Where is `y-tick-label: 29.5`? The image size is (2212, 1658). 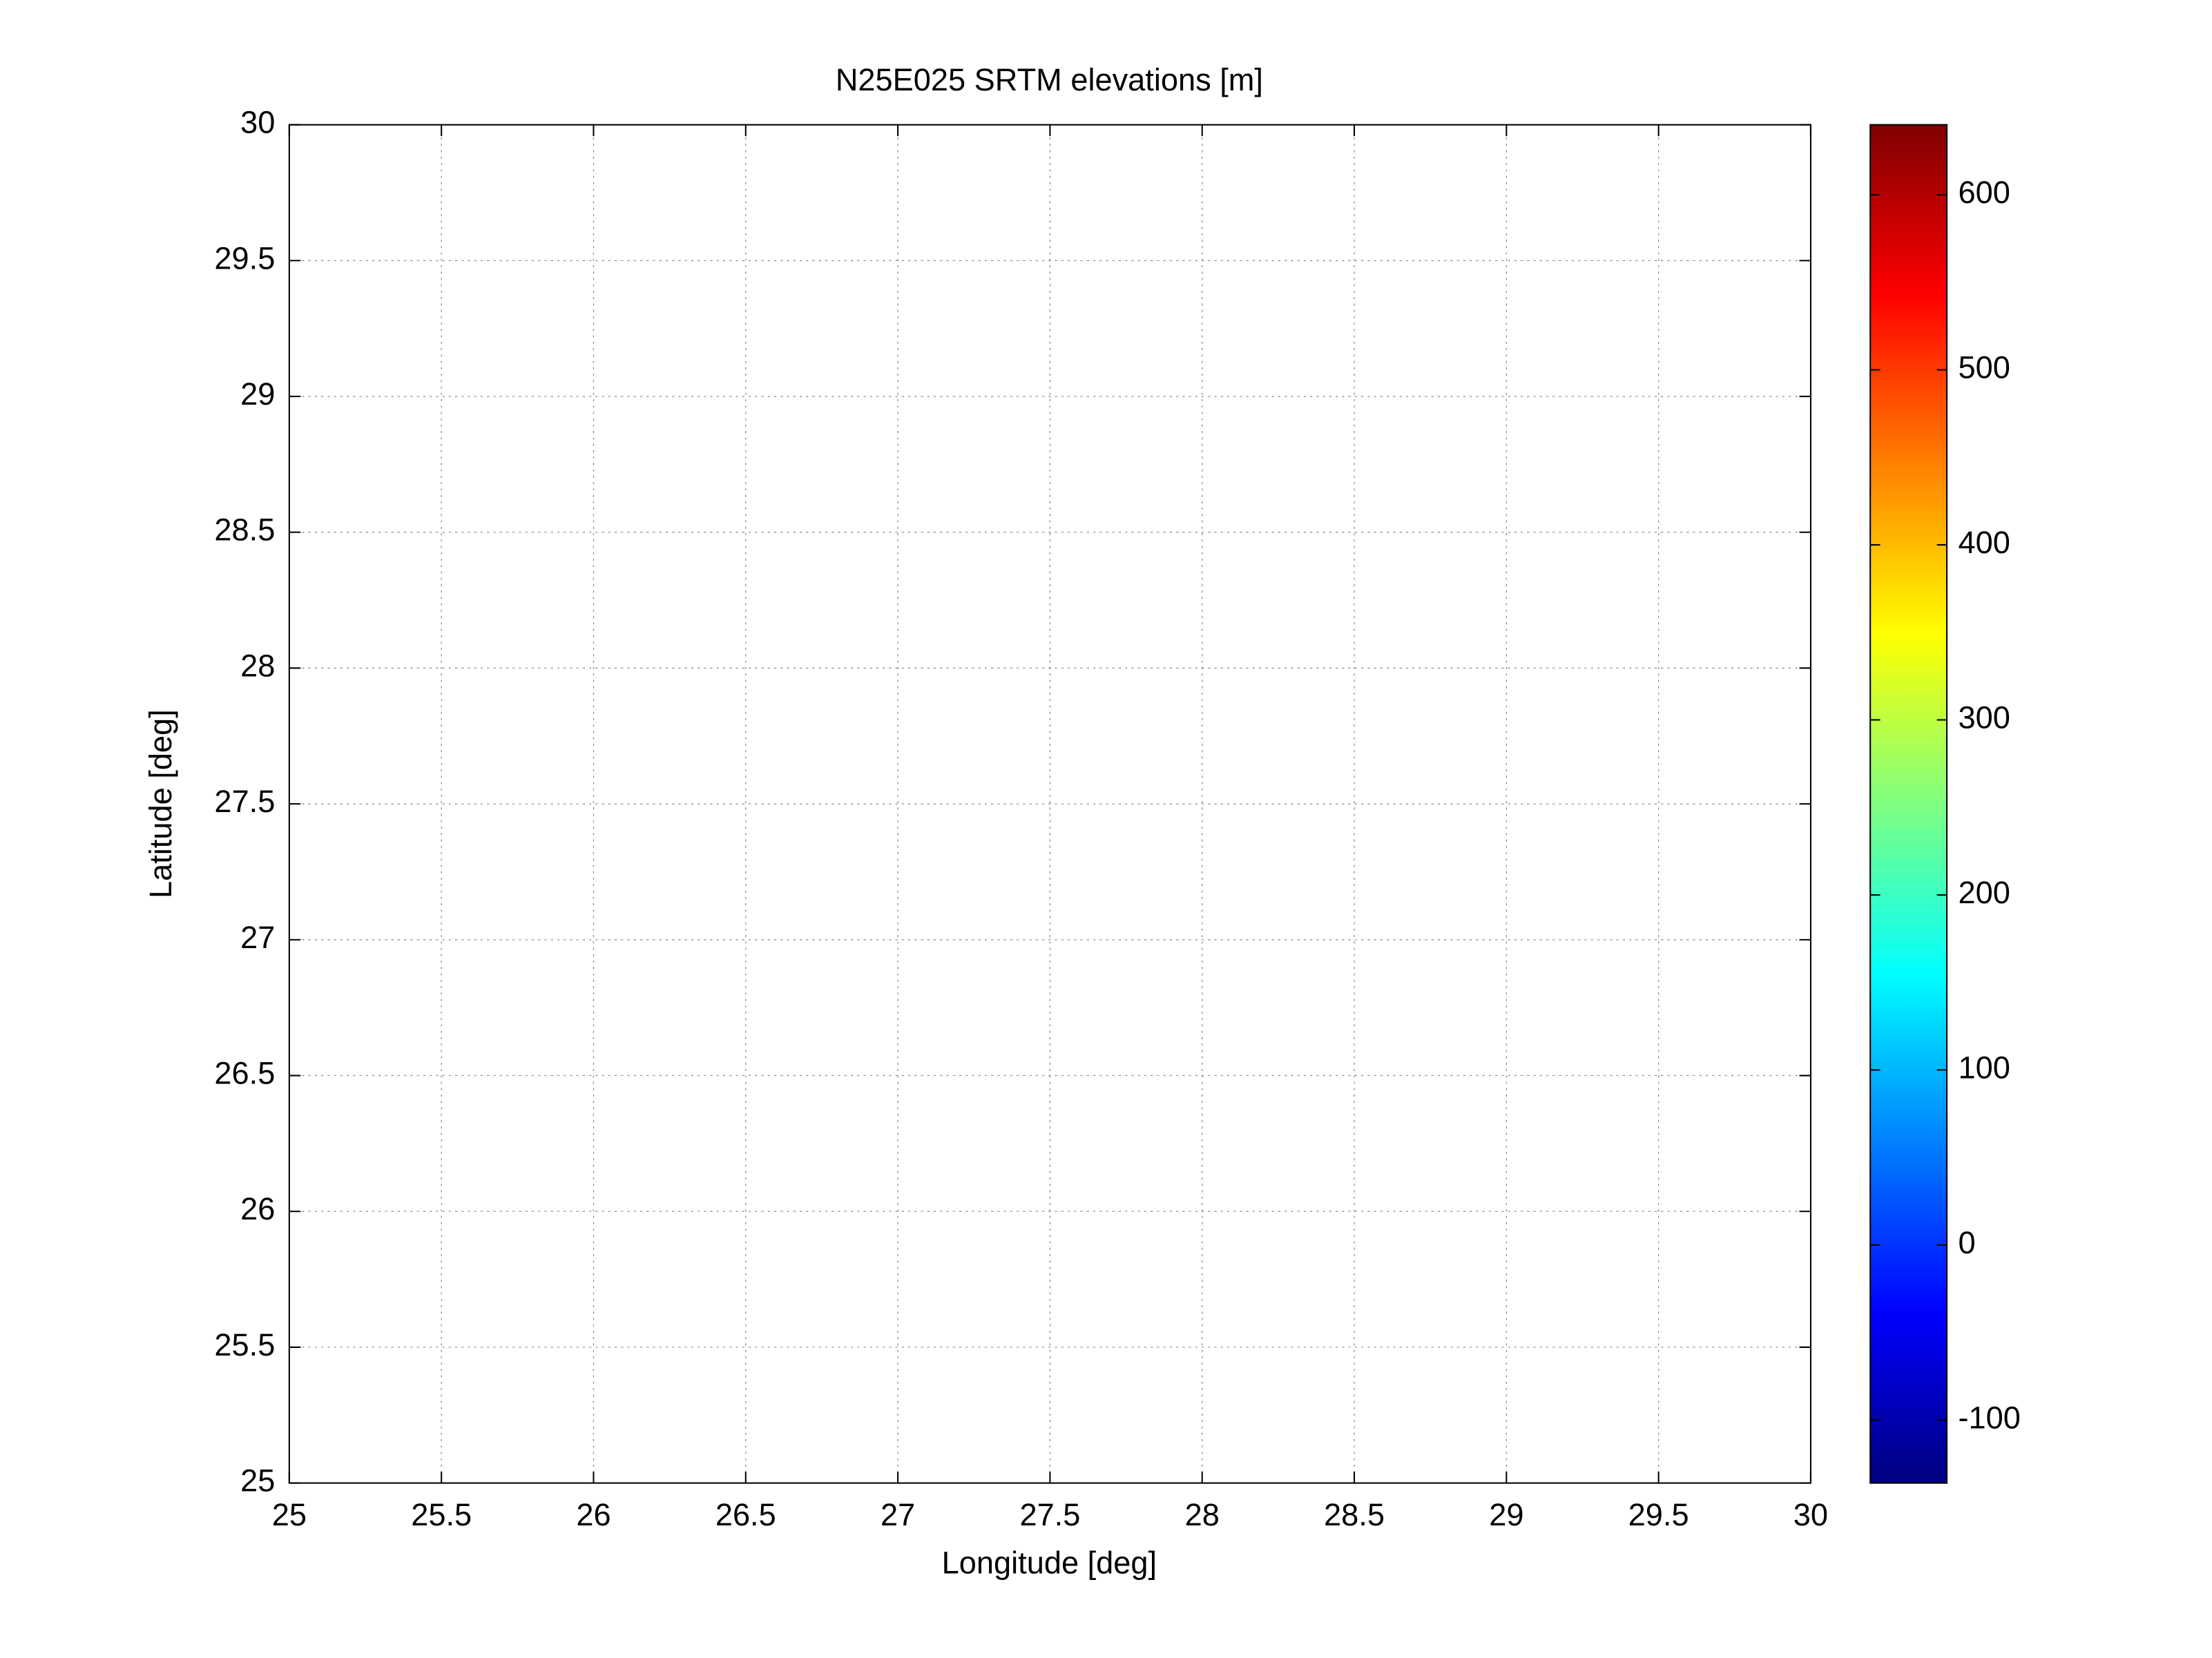
y-tick-label: 29.5 is located at coordinates (244, 258).